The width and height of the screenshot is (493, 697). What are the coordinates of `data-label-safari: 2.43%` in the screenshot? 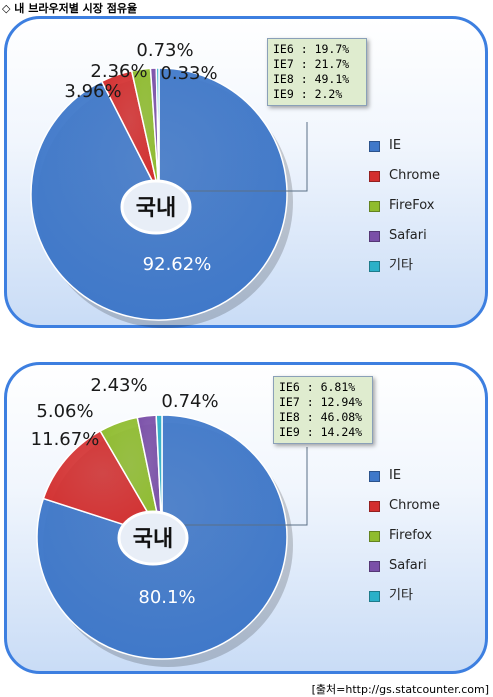 It's located at (118, 385).